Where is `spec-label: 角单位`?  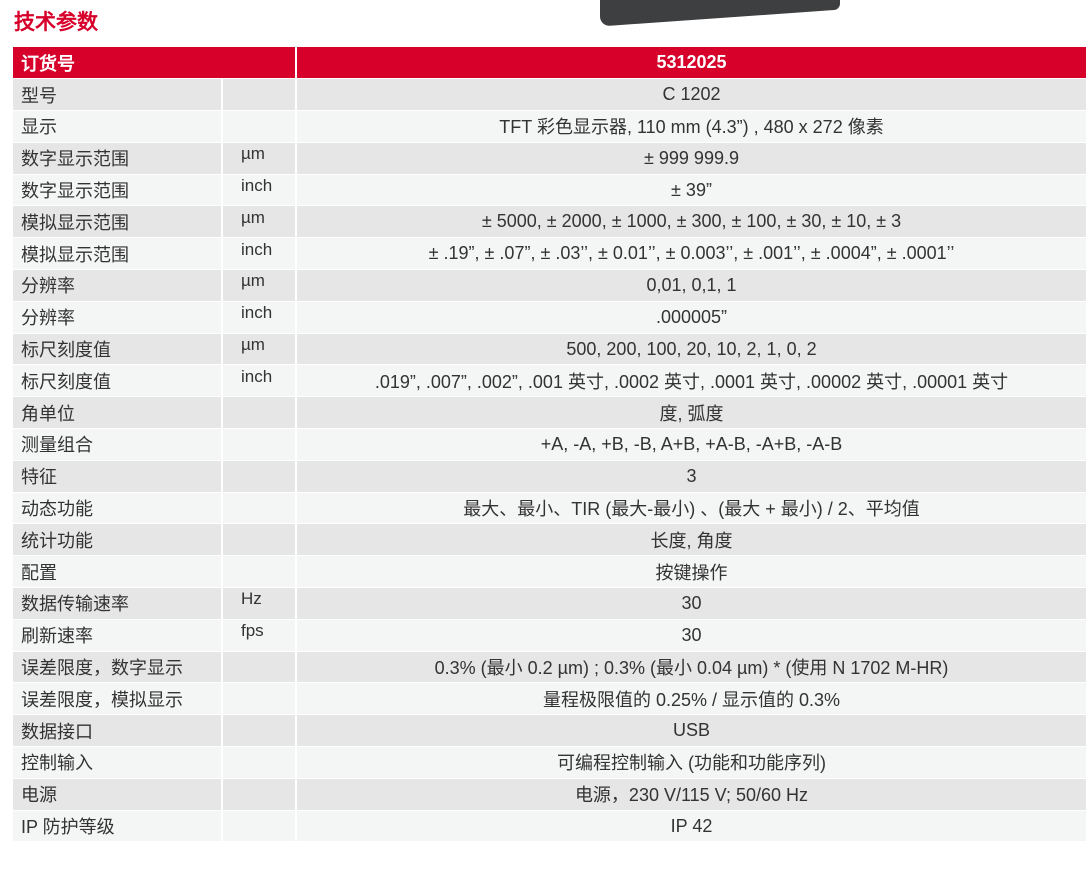 spec-label: 角单位 is located at coordinates (118, 413).